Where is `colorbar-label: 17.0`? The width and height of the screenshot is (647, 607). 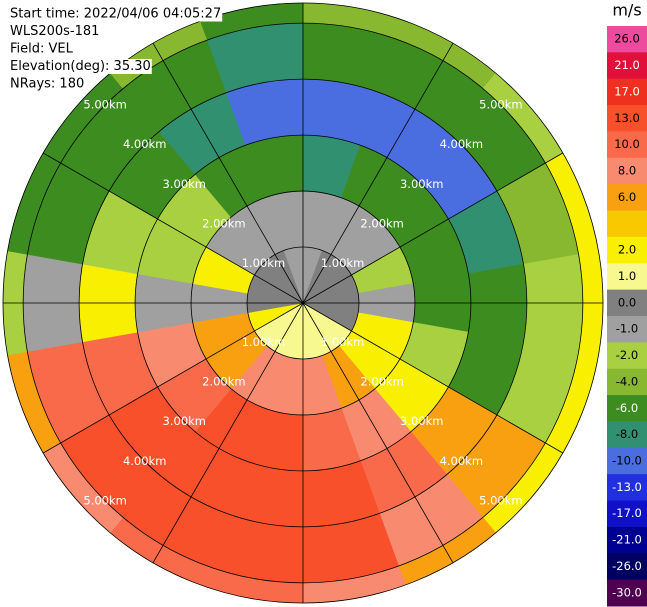 colorbar-label: 17.0 is located at coordinates (627, 91).